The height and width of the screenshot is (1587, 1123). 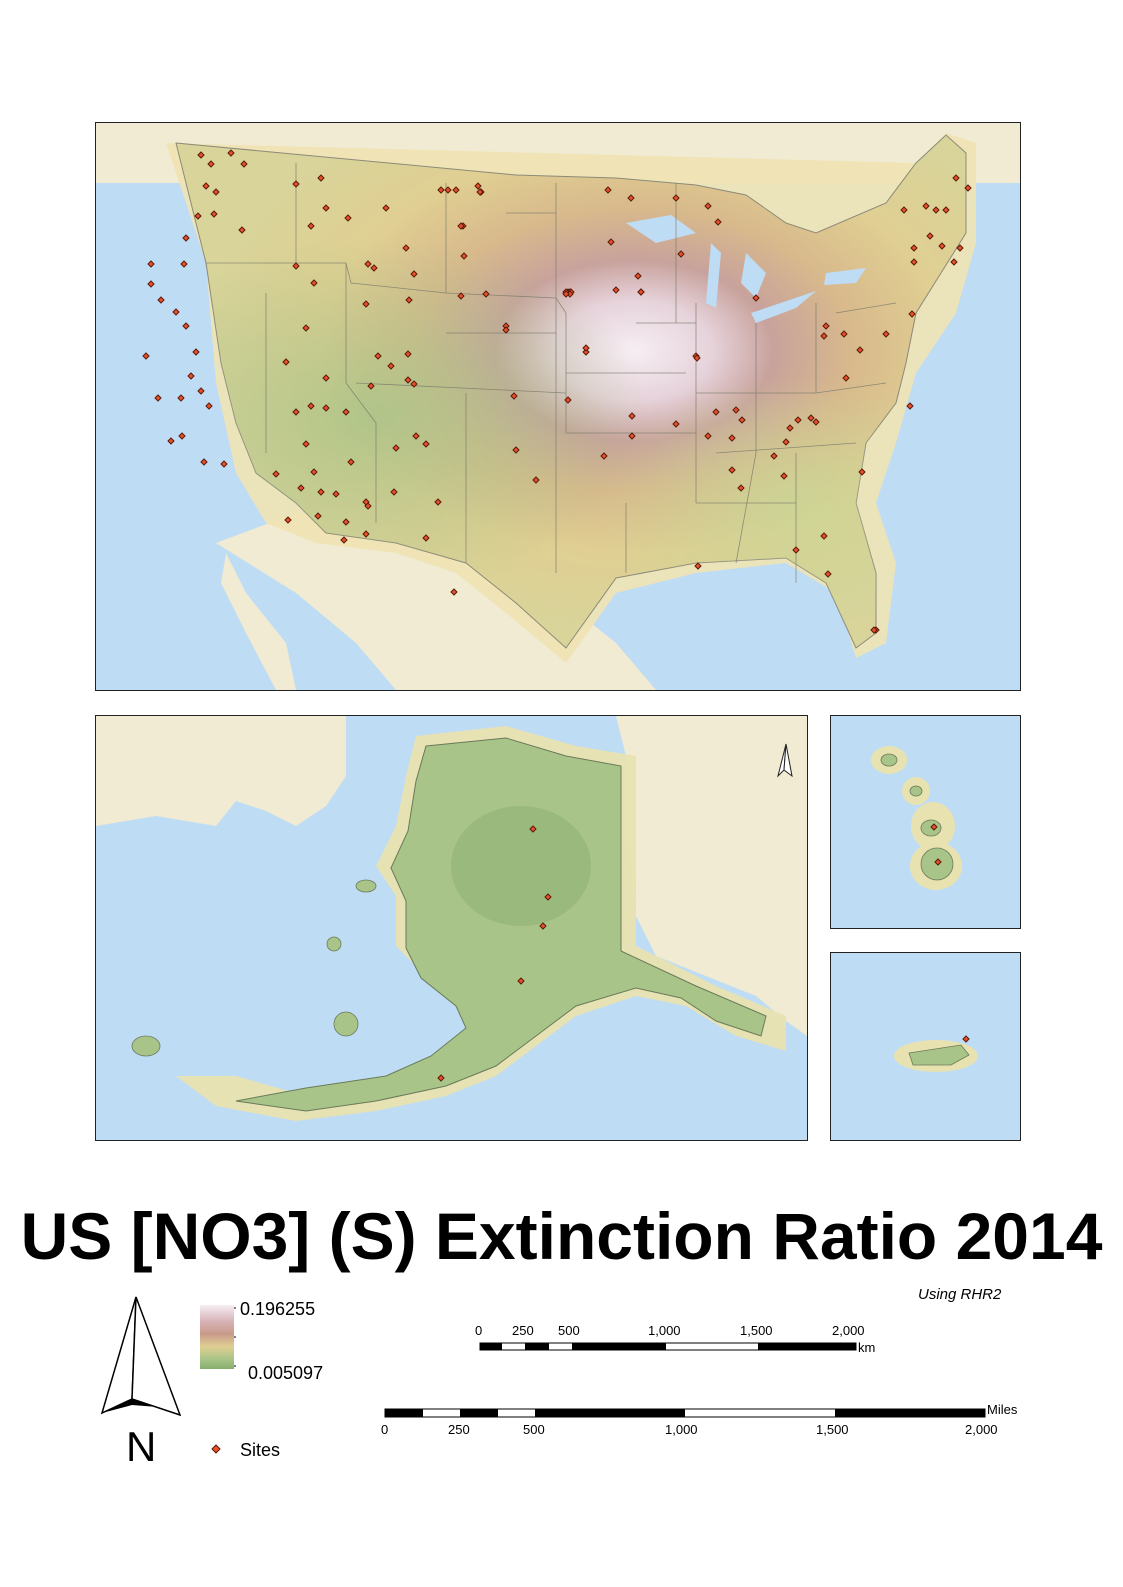 What do you see at coordinates (713, 275) in the screenshot?
I see `lake-michigan` at bounding box center [713, 275].